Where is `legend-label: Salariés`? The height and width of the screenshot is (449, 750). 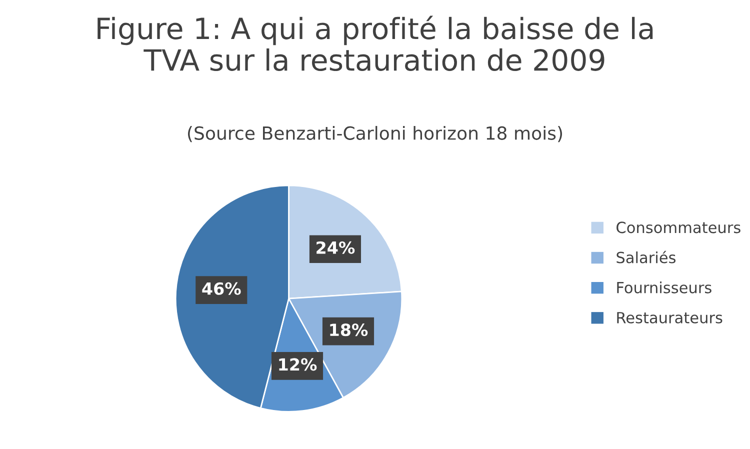 legend-label: Salariés is located at coordinates (646, 257).